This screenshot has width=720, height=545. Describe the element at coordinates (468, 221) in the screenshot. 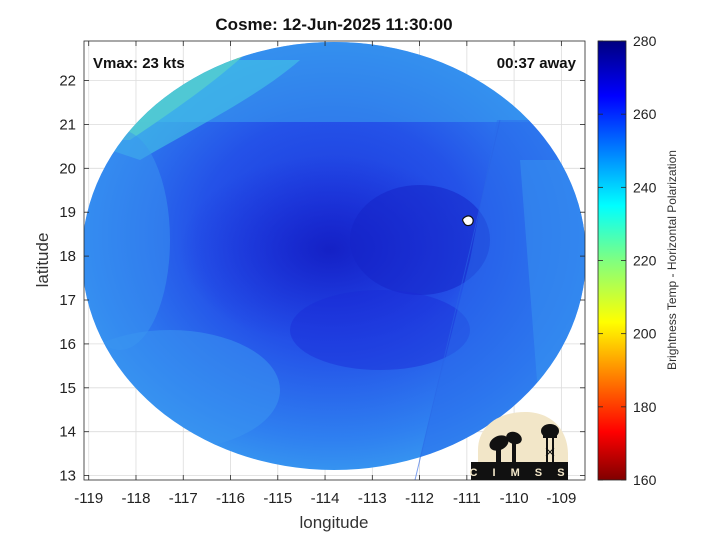

I see `storm-center-marker` at that location.